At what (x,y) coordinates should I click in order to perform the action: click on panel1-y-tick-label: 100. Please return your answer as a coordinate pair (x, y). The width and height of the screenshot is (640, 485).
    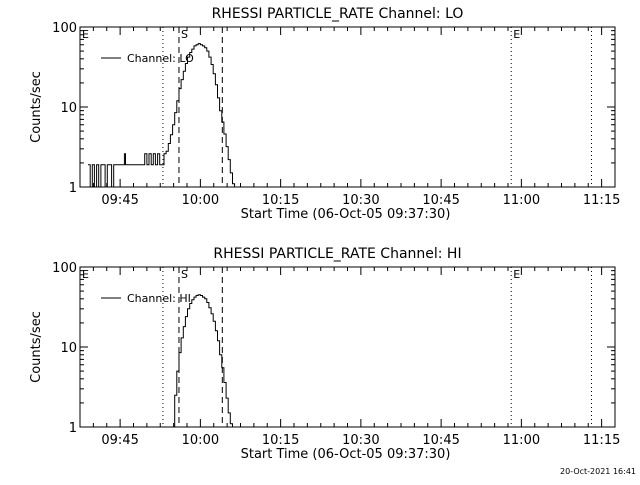
    Looking at the image, I should click on (64, 28).